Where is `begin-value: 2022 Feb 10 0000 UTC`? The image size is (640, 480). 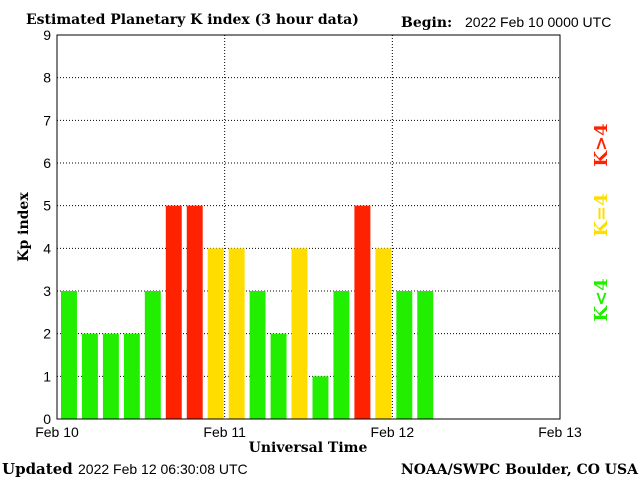 begin-value: 2022 Feb 10 0000 UTC is located at coordinates (538, 22).